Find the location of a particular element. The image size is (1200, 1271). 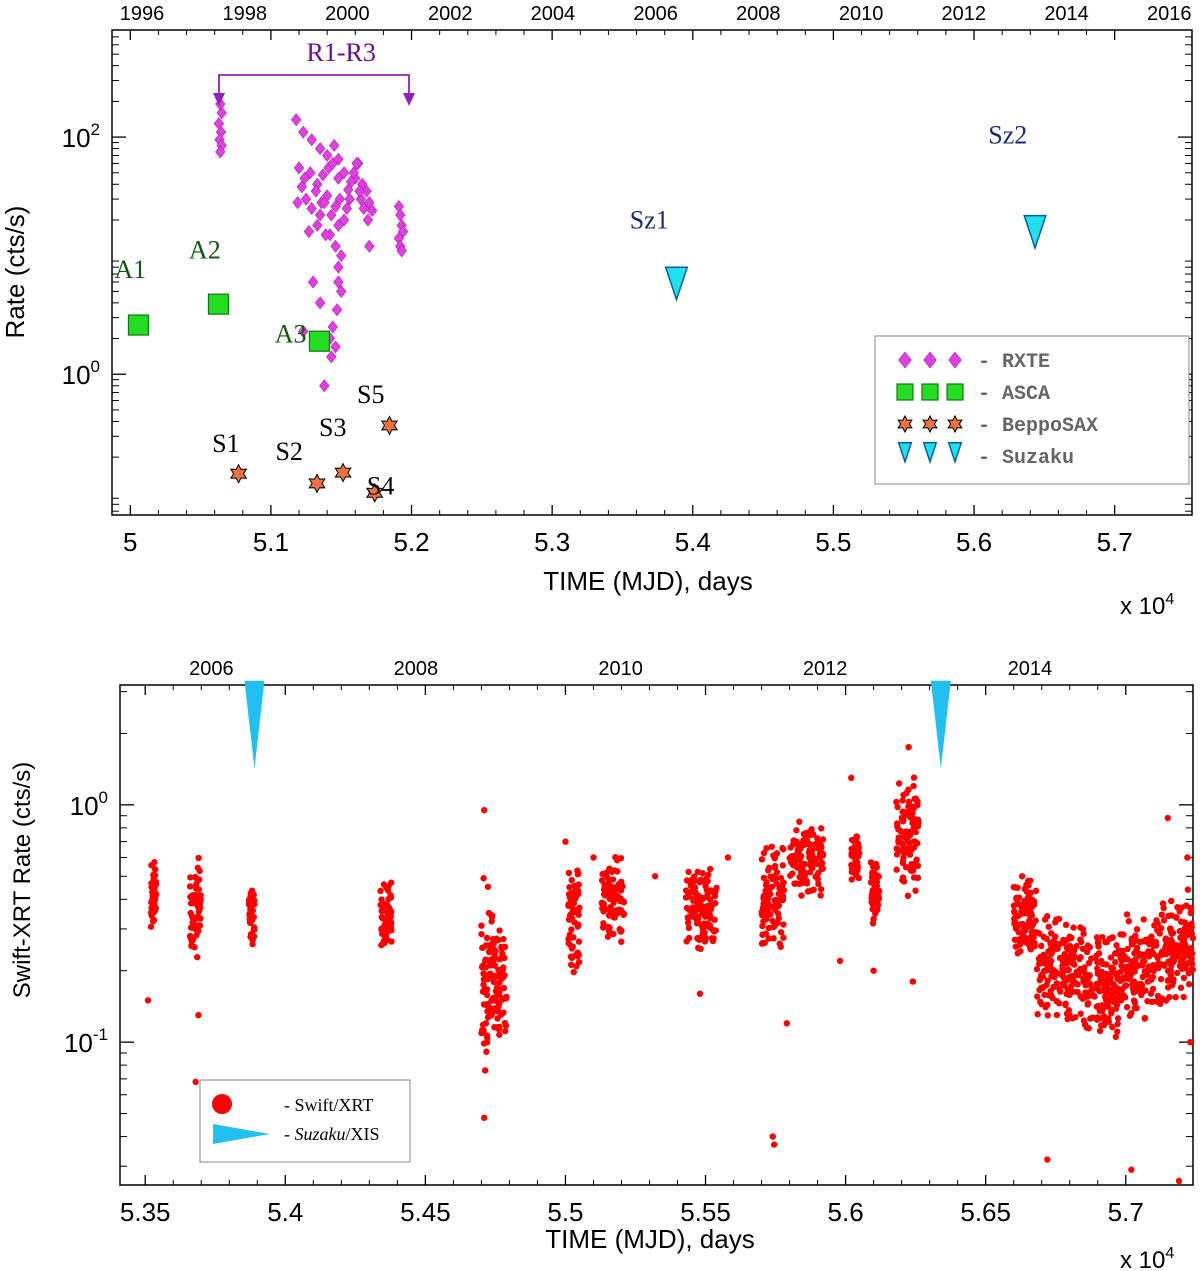

annotation-a1: A1 is located at coordinates (130, 269).